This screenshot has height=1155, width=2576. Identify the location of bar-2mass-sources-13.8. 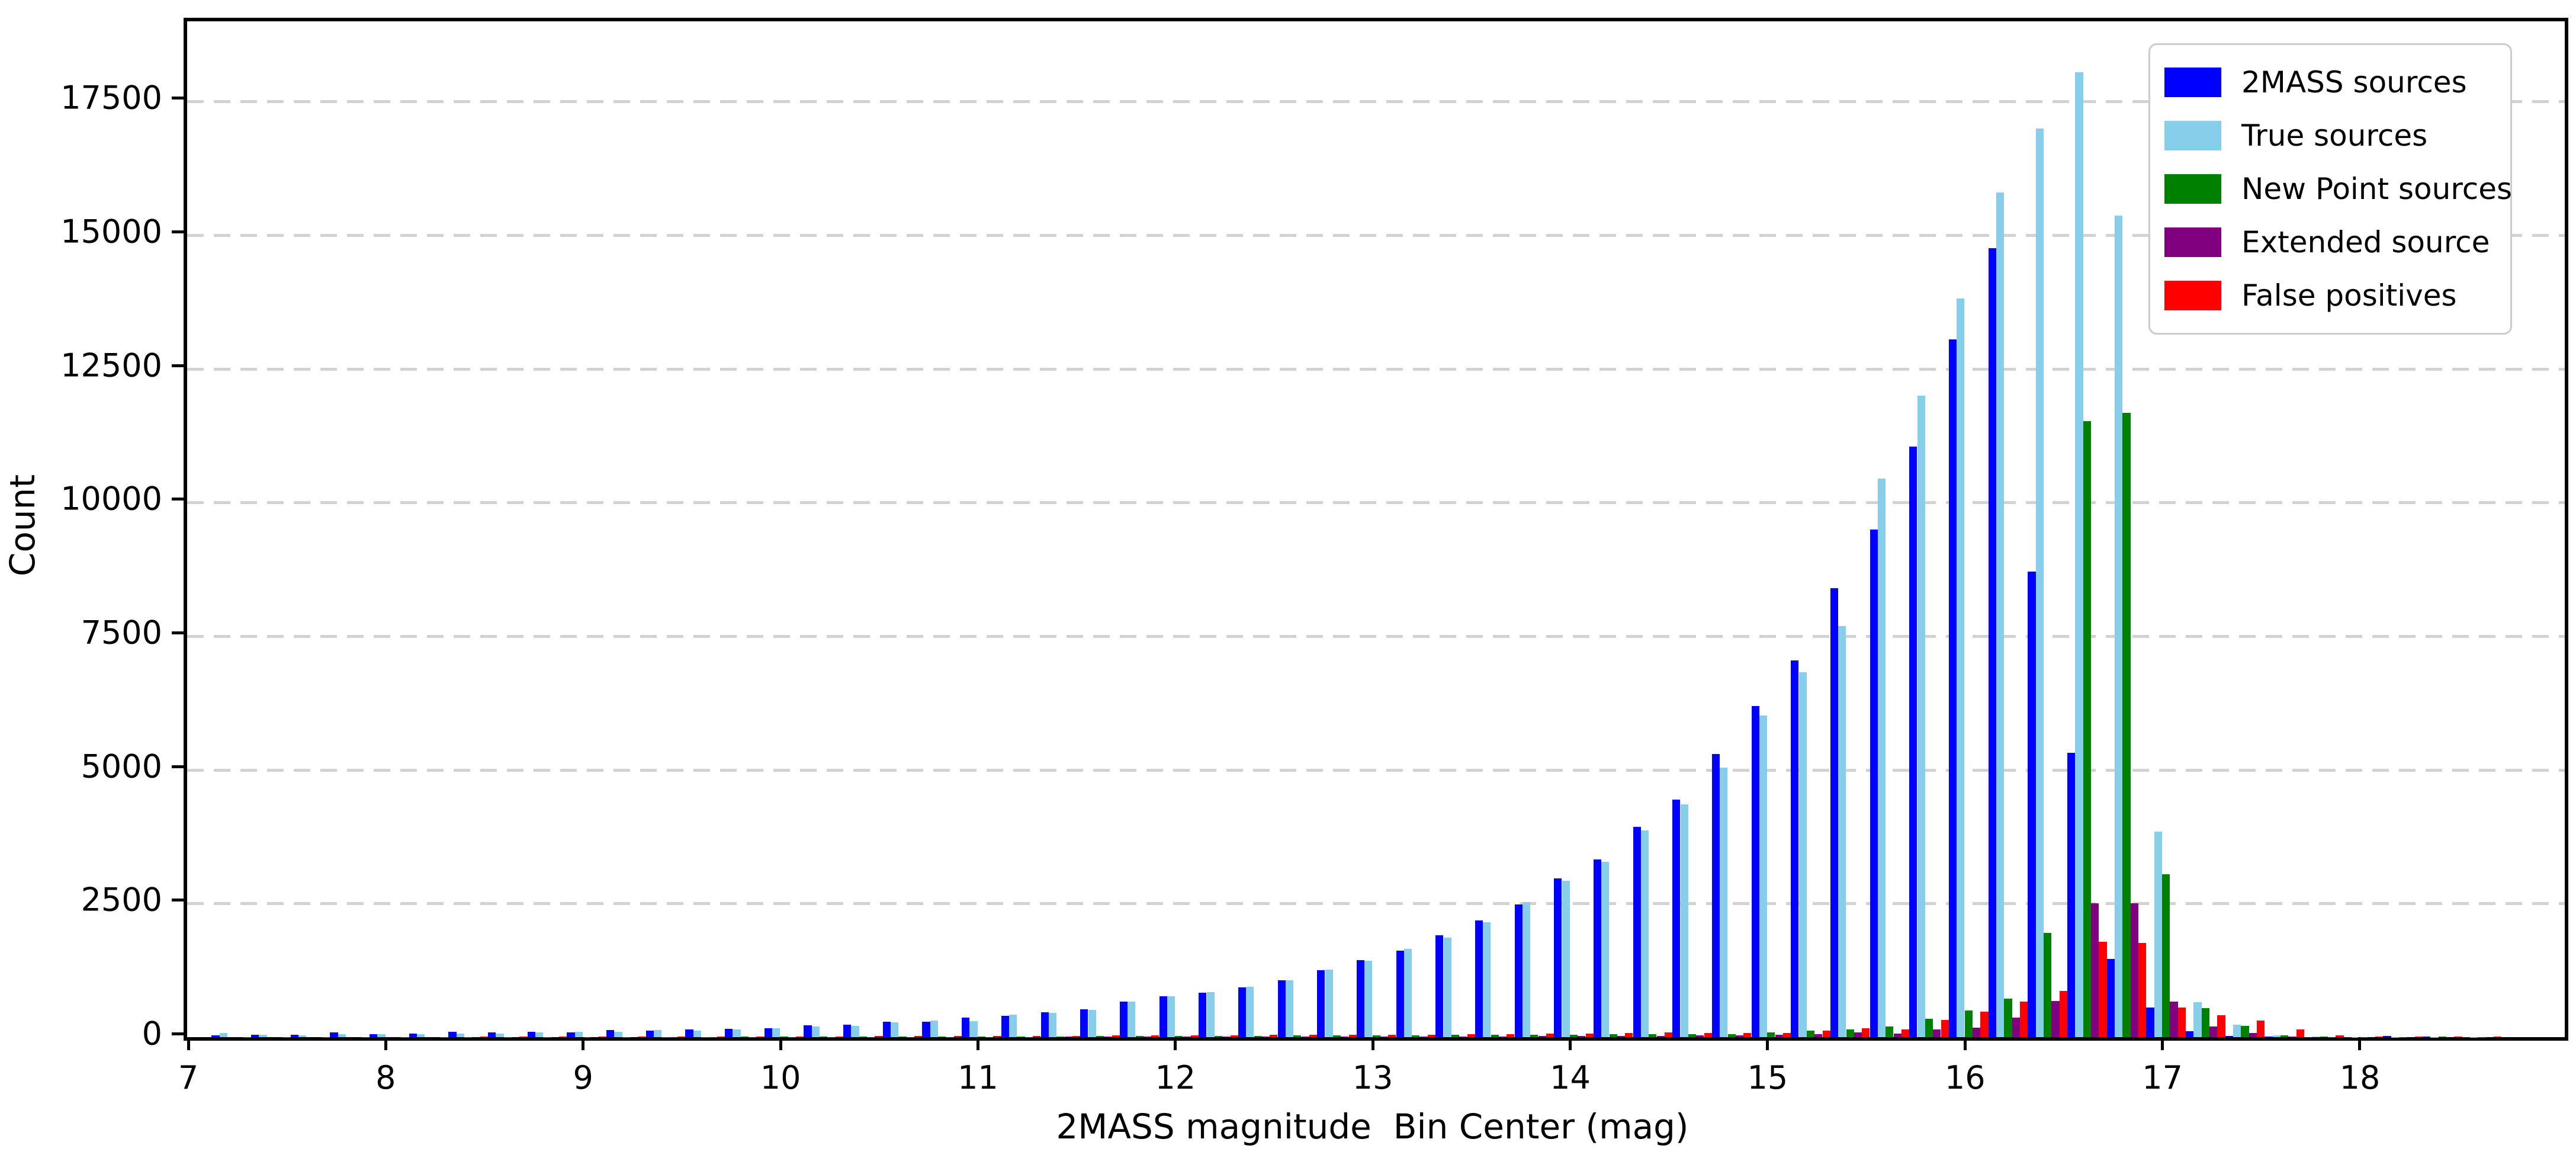
(1518, 970).